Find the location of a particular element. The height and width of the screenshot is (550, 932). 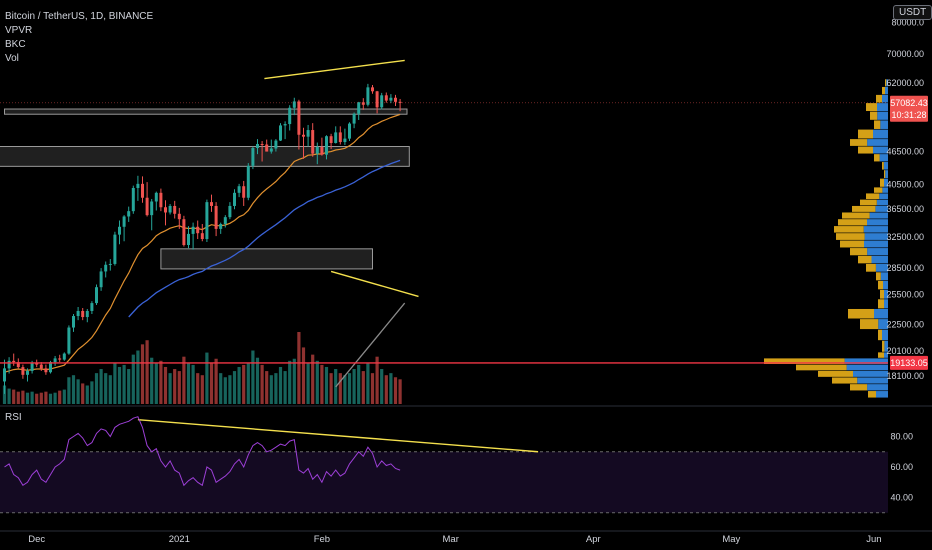

price-tick-label: 32500.00 is located at coordinates (905, 237).